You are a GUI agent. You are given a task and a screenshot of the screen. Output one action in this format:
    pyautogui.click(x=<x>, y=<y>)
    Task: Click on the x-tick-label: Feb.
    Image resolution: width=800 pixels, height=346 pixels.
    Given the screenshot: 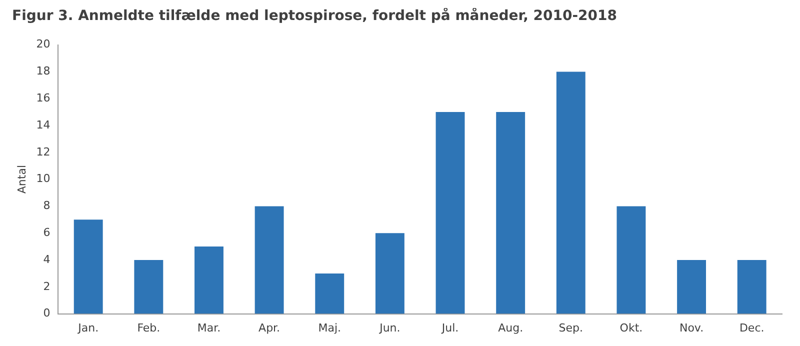 What is the action you would take?
    pyautogui.click(x=148, y=327)
    